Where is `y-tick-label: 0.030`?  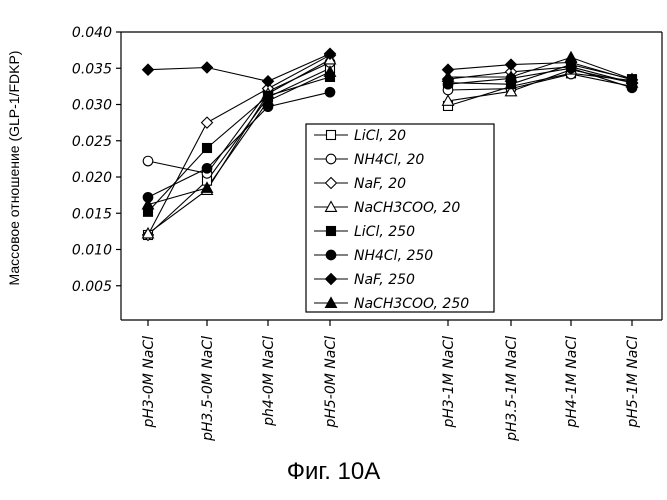
y-tick-label: 0.030 is located at coordinates (92, 106).